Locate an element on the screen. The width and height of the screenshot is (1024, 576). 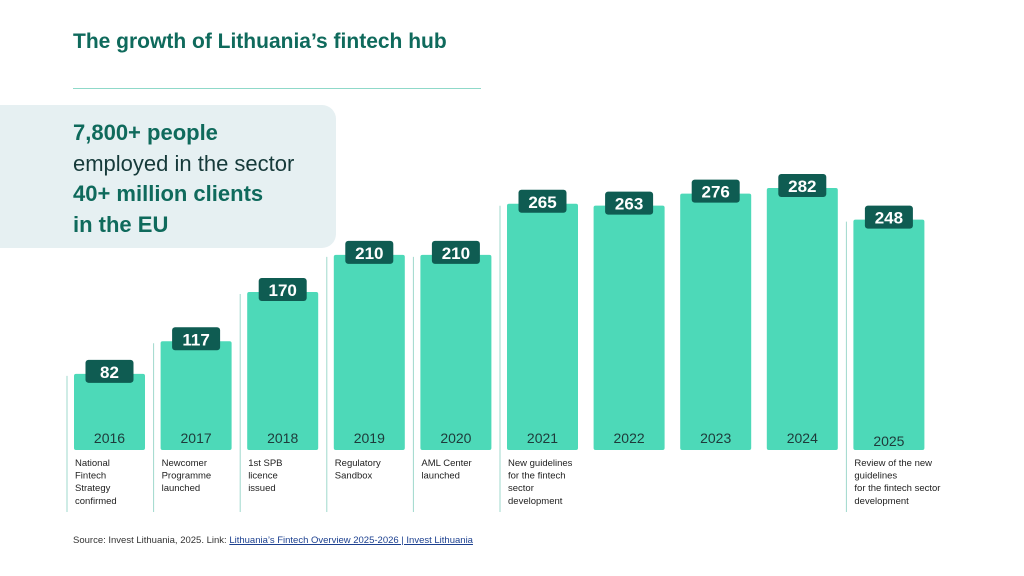
milestone-2018: 1st SPB licence issued is located at coordinates (265, 476).